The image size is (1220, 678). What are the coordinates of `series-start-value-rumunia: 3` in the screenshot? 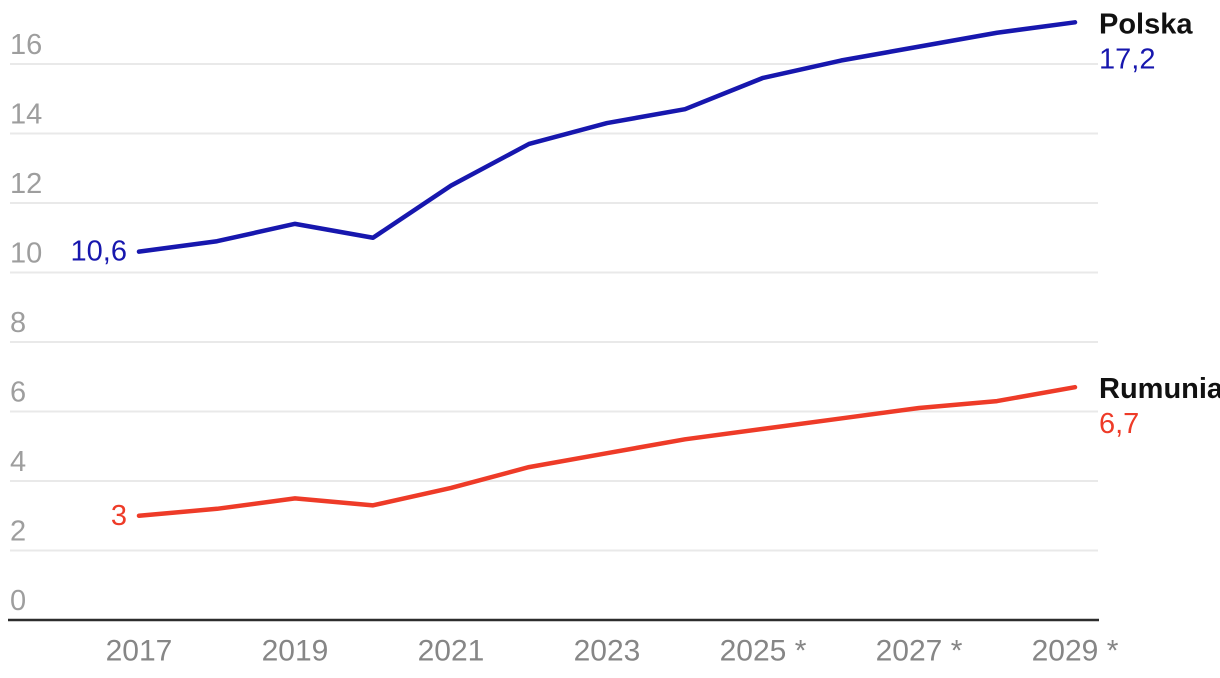 It's located at (119, 516).